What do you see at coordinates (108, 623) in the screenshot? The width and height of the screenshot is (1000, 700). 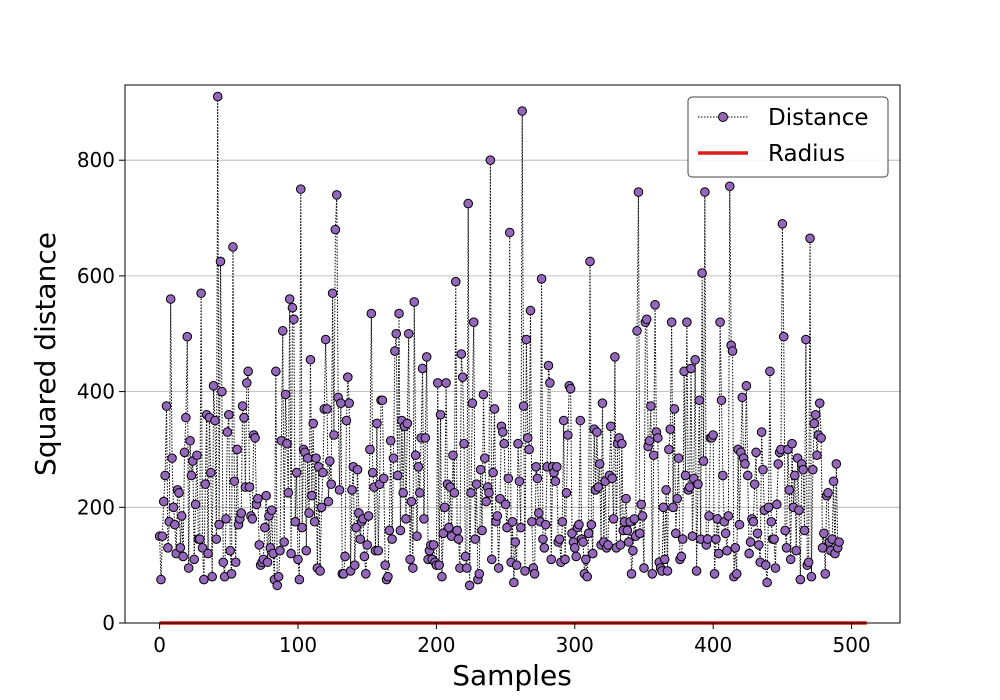 I see `y-tick-label: 0` at bounding box center [108, 623].